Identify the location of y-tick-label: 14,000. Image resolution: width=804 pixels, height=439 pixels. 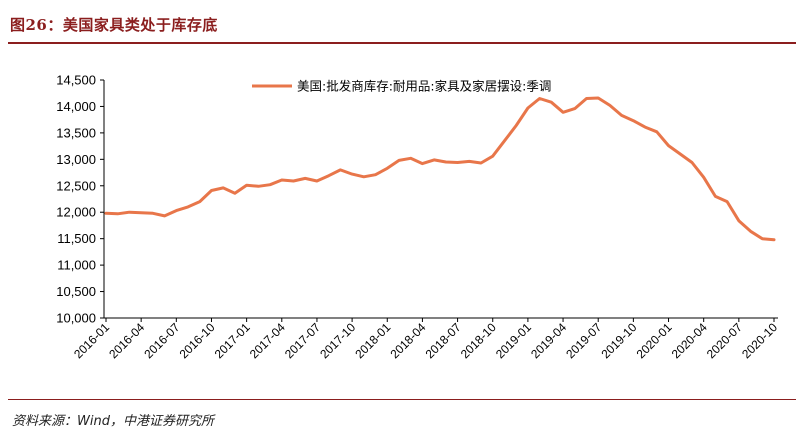
(76, 106).